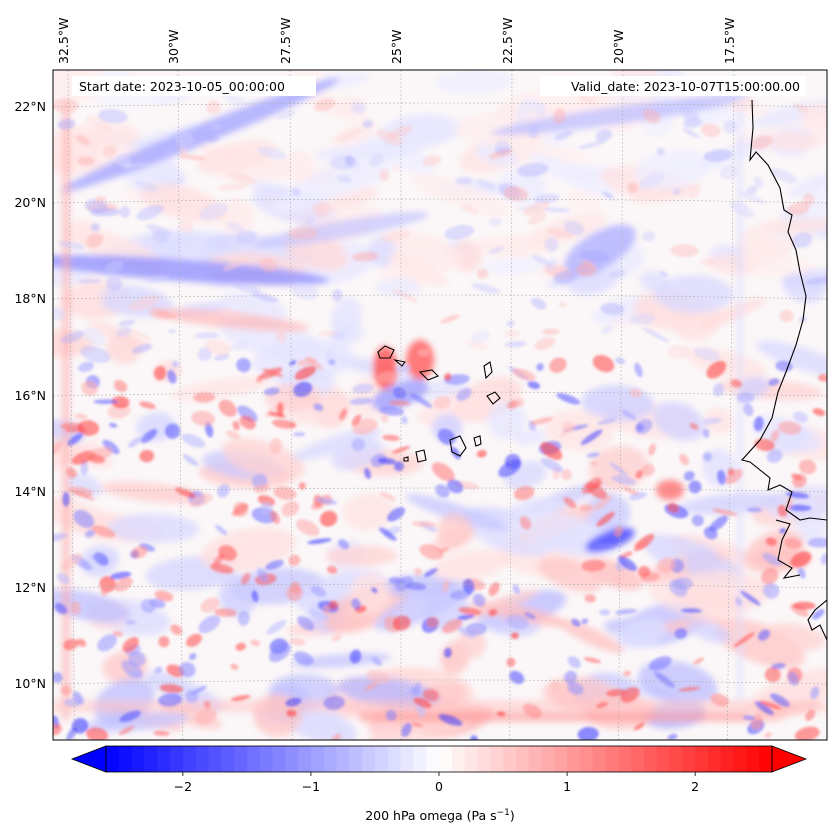 This screenshot has height=839, width=837. What do you see at coordinates (406, 459) in the screenshot?
I see `island-brava` at bounding box center [406, 459].